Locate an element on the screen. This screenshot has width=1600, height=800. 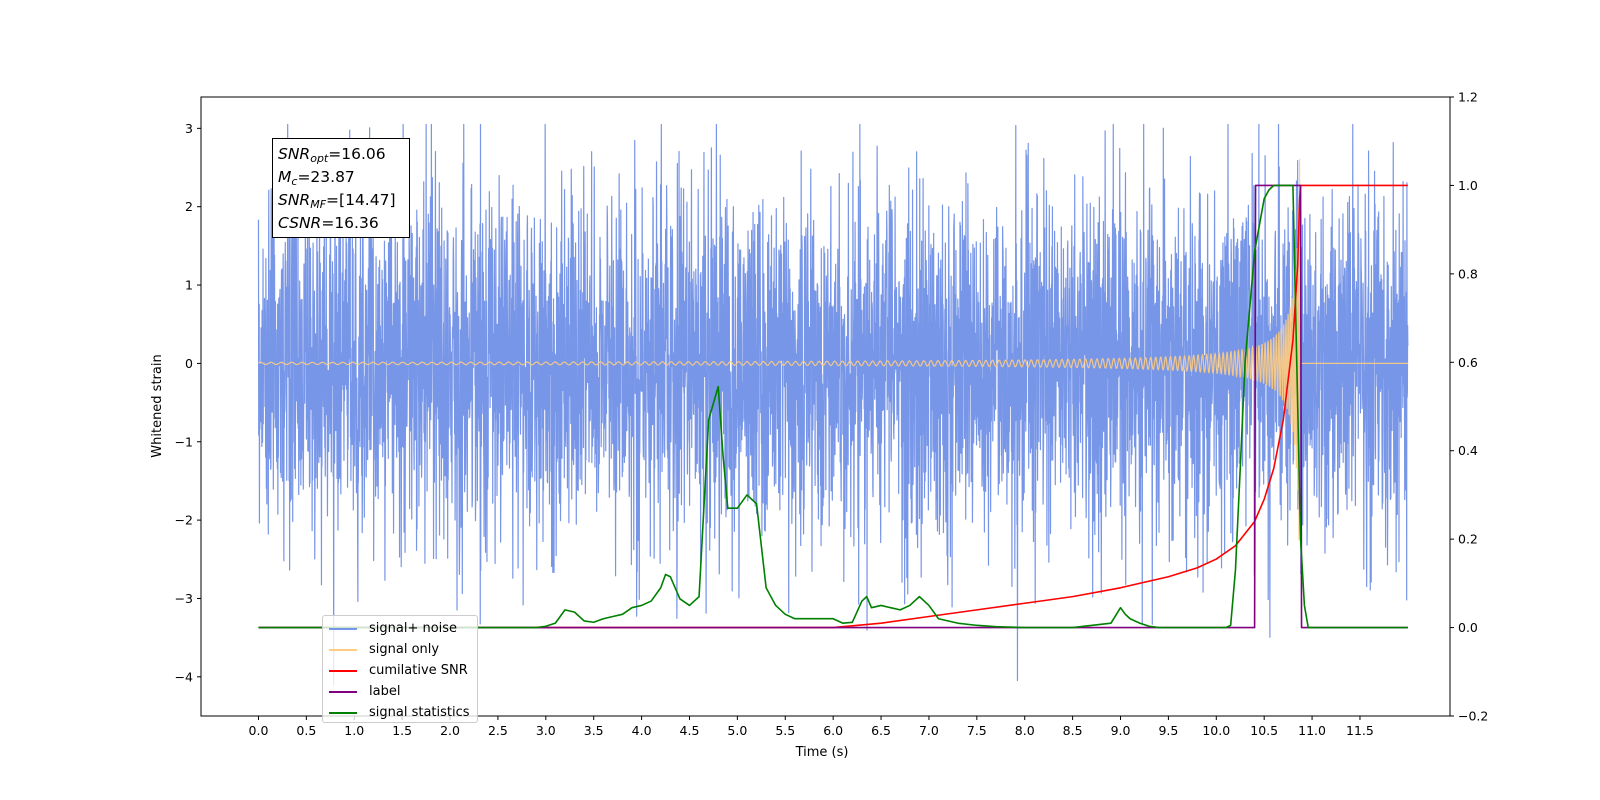
snr-mf-line: SNRMF=[14.47] is located at coordinates (337, 201).